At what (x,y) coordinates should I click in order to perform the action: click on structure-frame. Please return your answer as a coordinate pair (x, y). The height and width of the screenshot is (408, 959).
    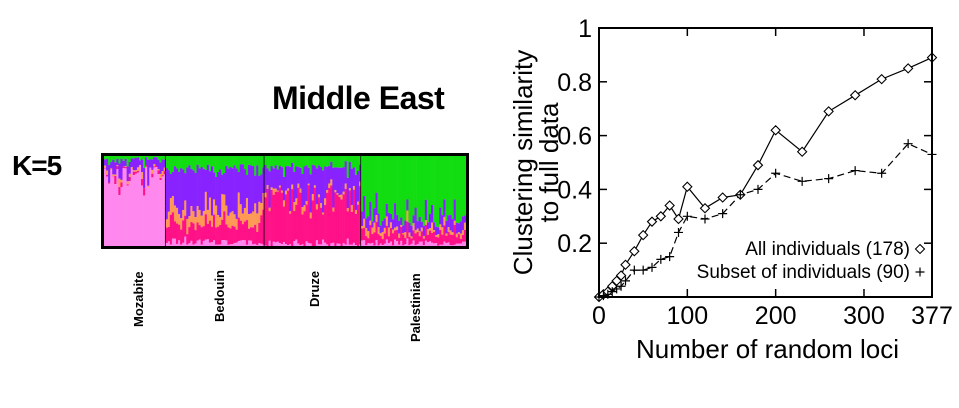
    Looking at the image, I should click on (285, 201).